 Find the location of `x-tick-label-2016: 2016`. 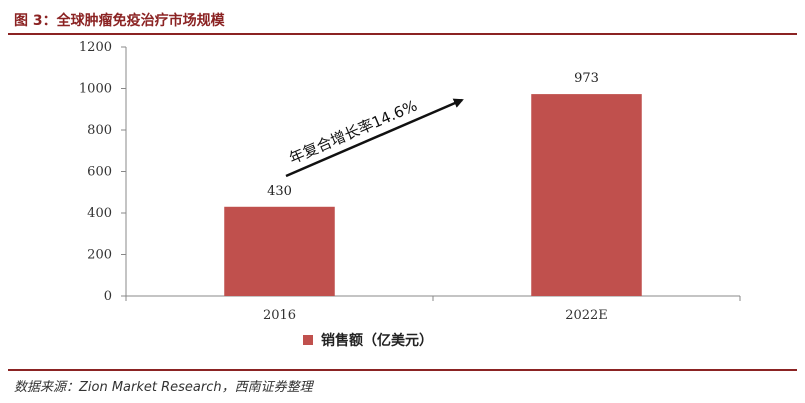

x-tick-label-2016: 2016 is located at coordinates (279, 315).